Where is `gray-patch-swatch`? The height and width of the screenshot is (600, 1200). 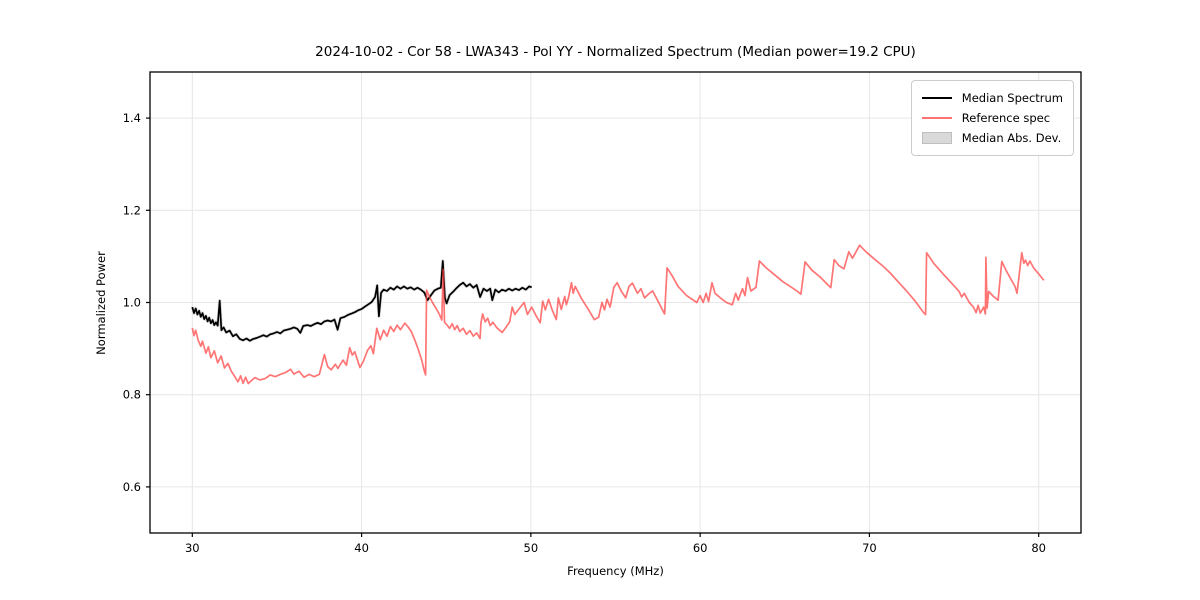
gray-patch-swatch is located at coordinates (936, 138).